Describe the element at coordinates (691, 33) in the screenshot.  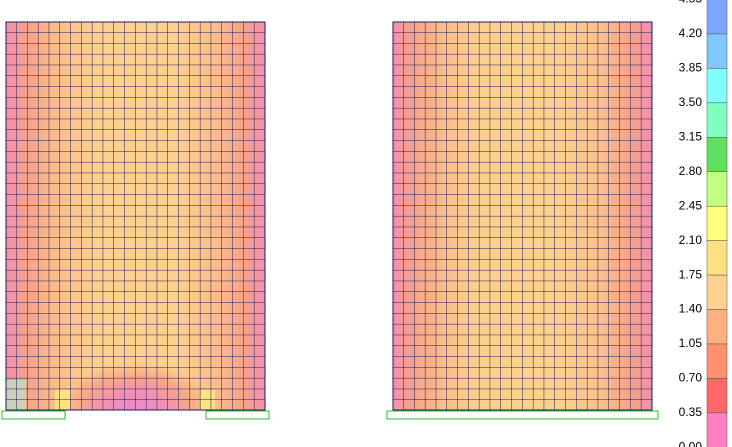
I see `legend-label: 4.20` at that location.